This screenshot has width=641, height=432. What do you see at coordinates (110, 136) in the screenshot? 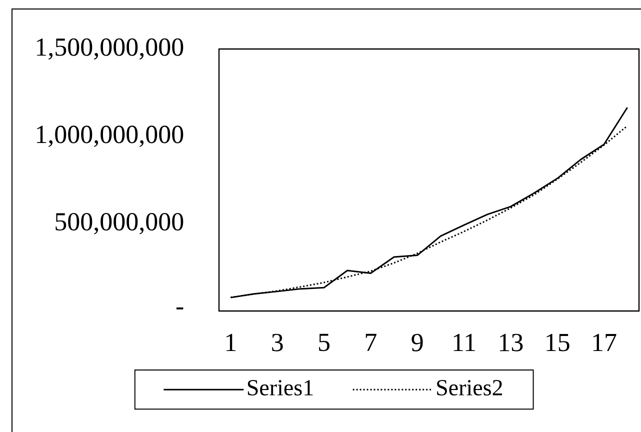
I see `y-tick-label: 1,000,000,000` at bounding box center [110, 136].